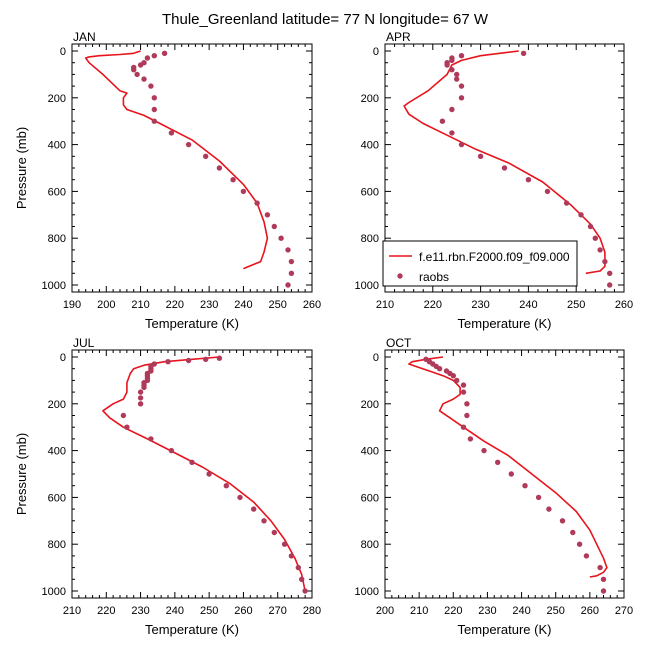 The image size is (648, 649). Describe the element at coordinates (176, 160) in the screenshot. I see `model-profile-line` at that location.